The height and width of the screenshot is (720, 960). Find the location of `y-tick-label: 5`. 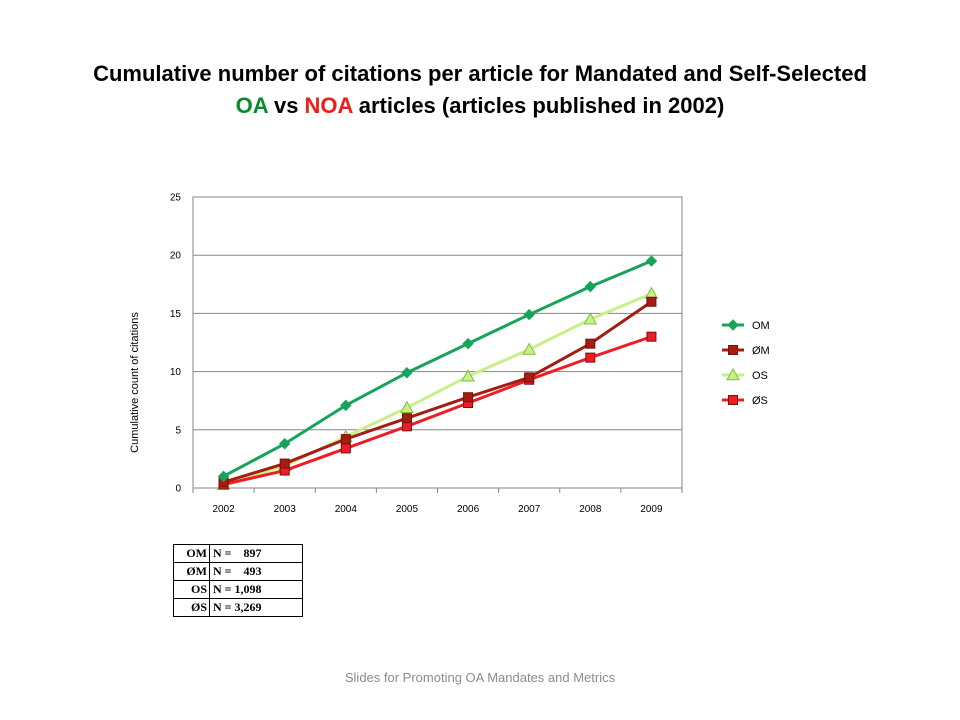

y-tick-label: 5 is located at coordinates (178, 430).